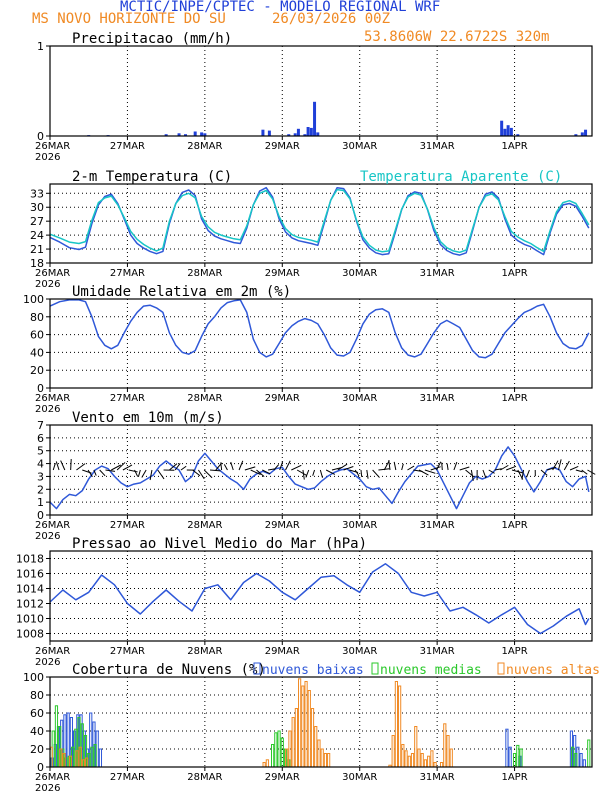  What do you see at coordinates (219, 544) in the screenshot?
I see `panel-title: Pressao ao Nivel Medio do Mar (hPa)` at bounding box center [219, 544].